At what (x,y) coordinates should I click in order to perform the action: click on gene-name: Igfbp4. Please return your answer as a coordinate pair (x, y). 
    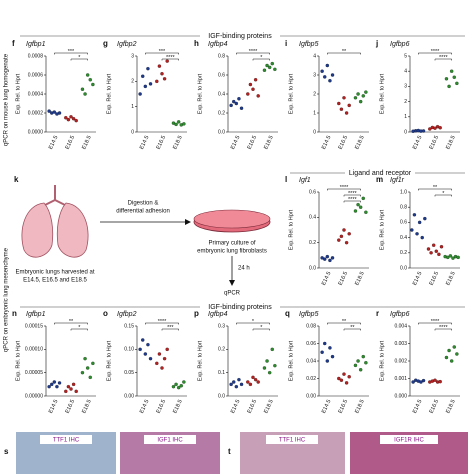
    Looking at the image, I should click on (218, 44).